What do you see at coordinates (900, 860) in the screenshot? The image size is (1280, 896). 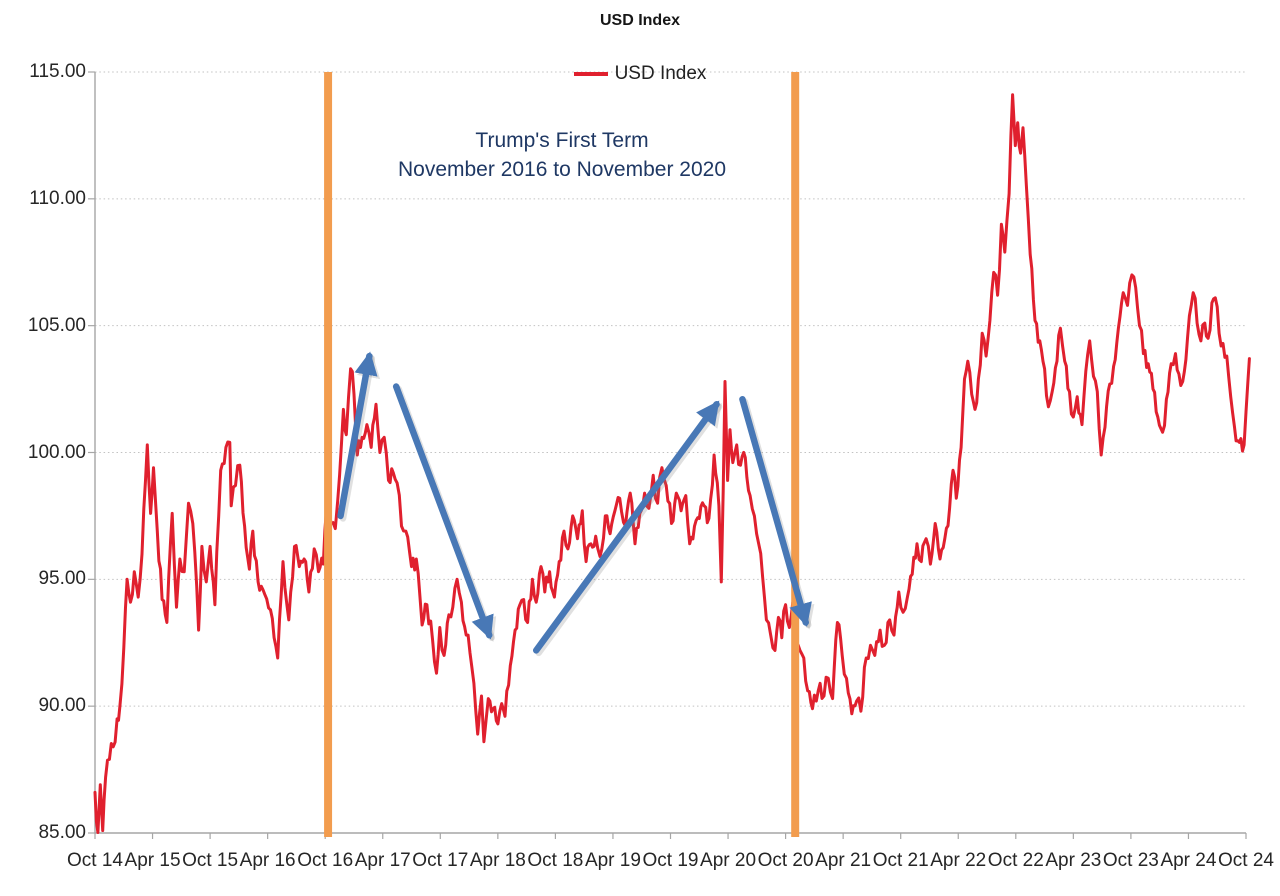 I see `x-axis-label: Oct 21` at bounding box center [900, 860].